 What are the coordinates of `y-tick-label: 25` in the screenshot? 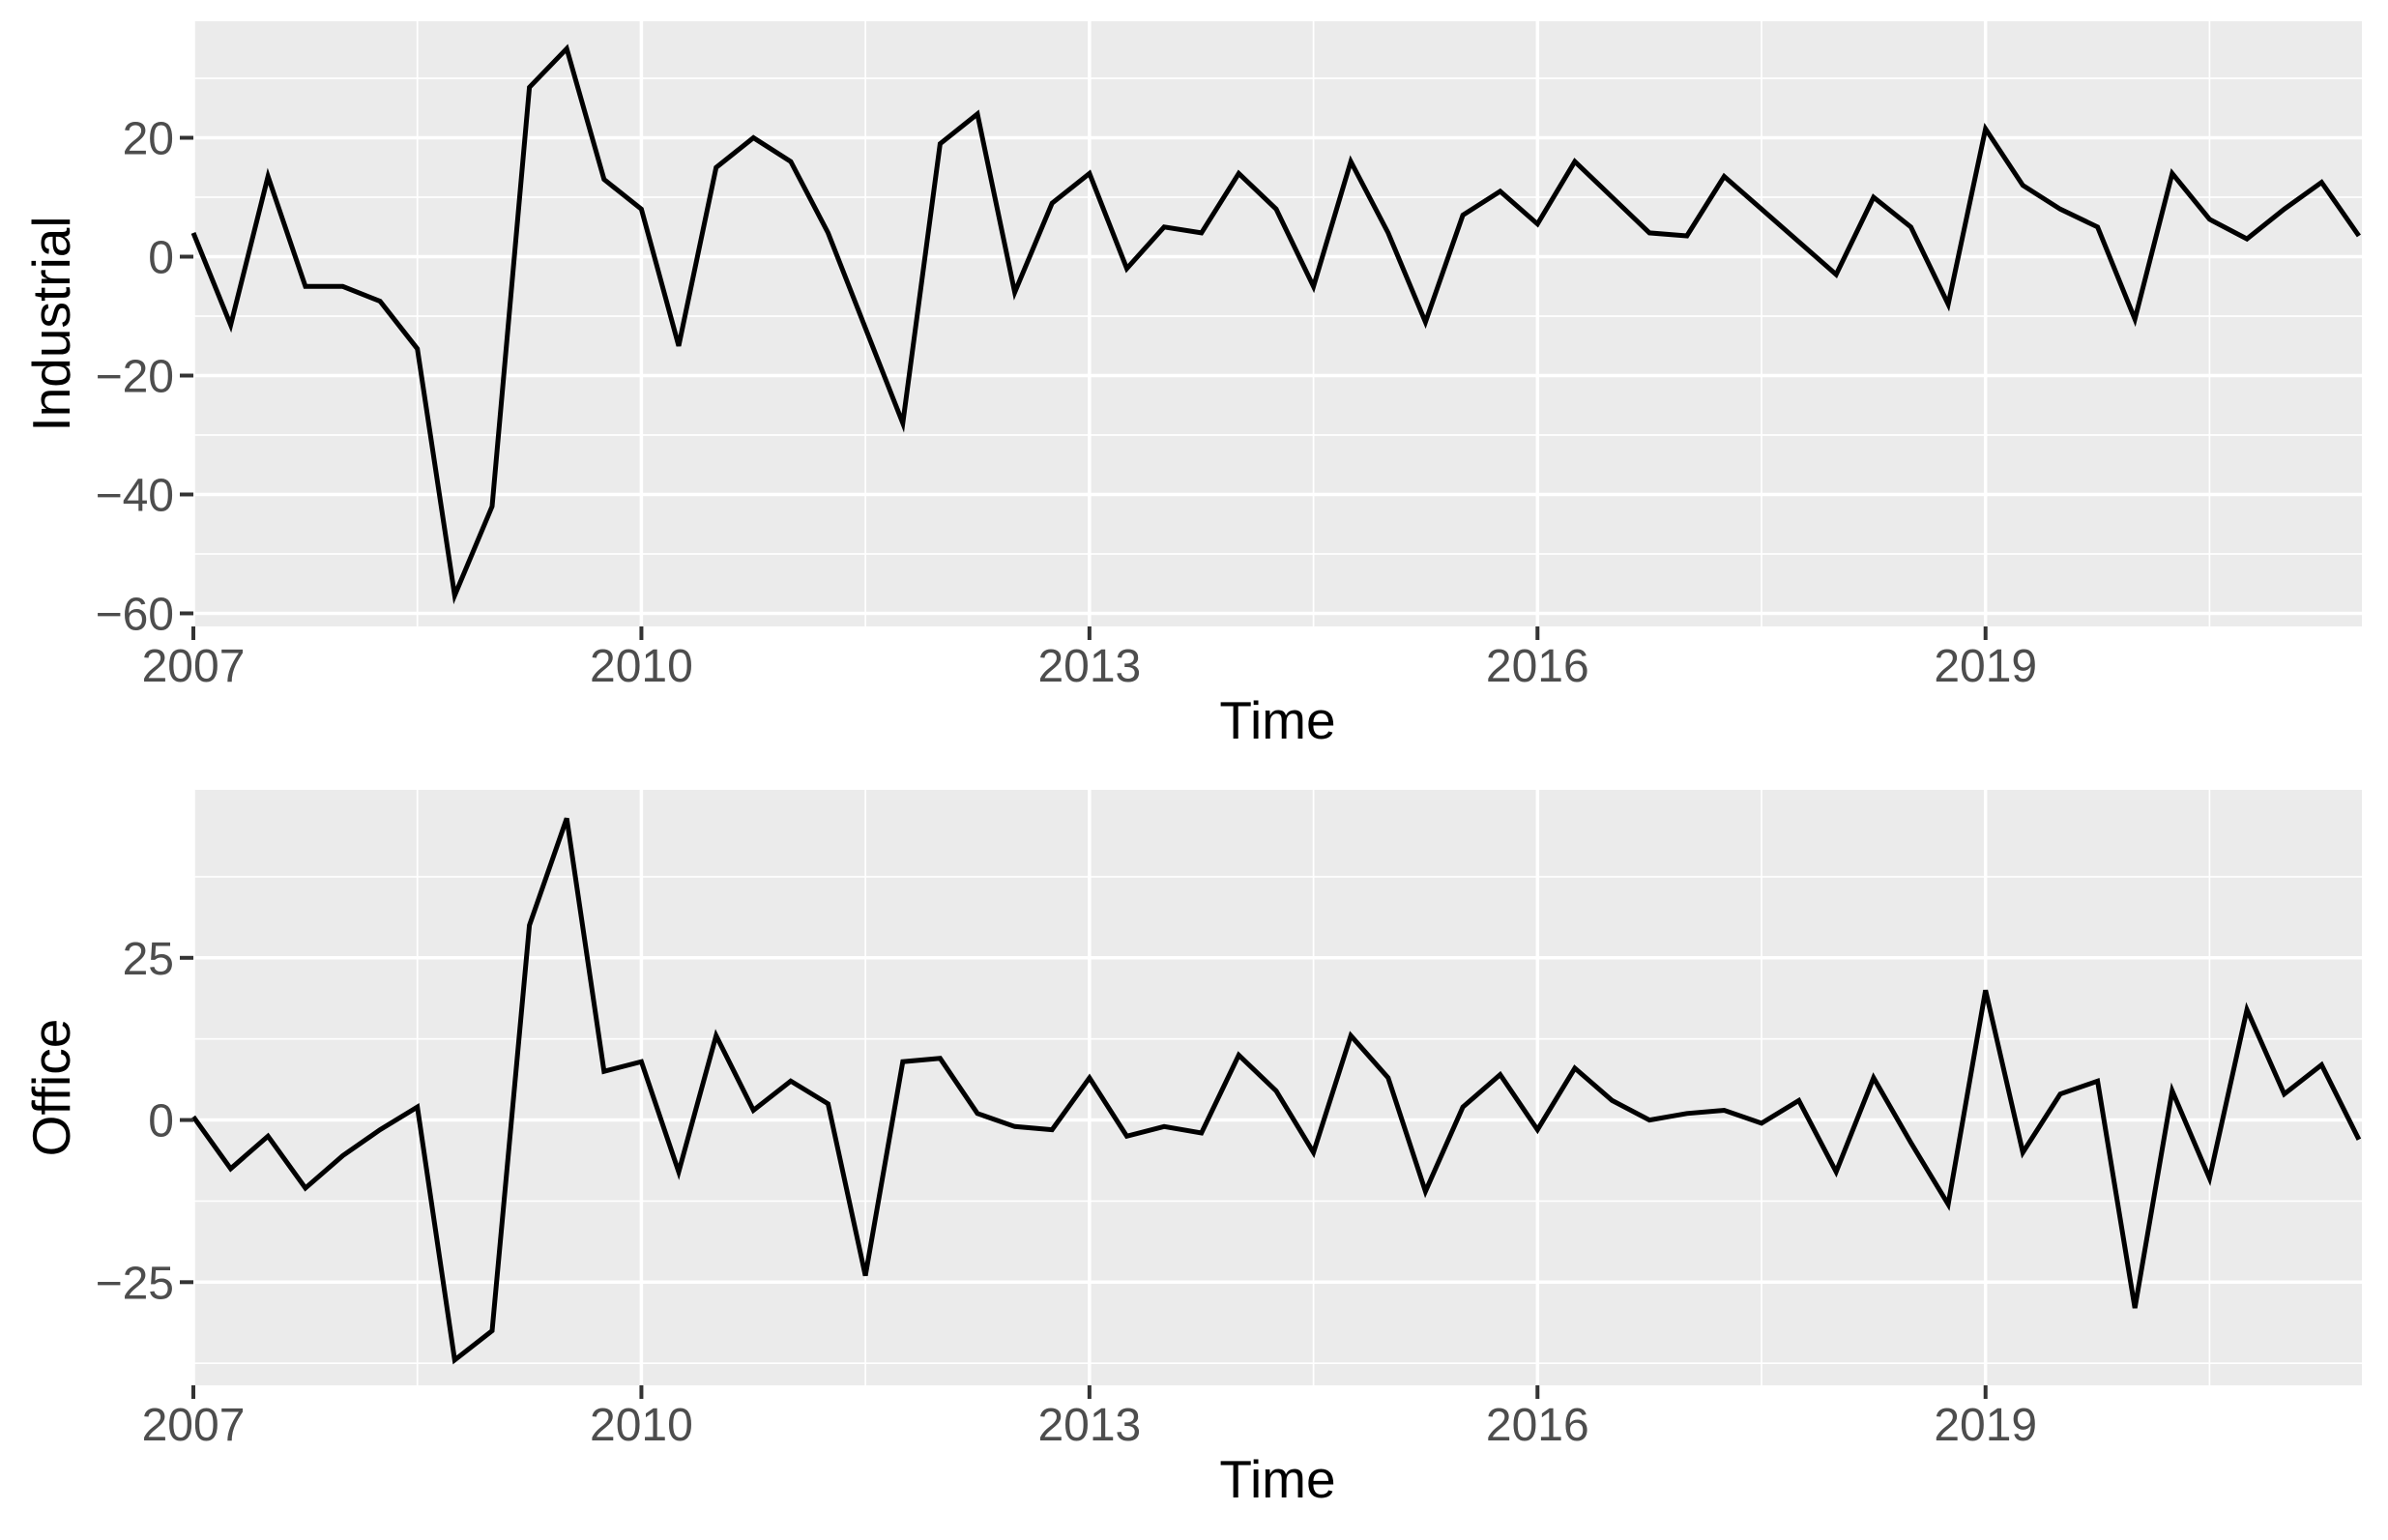 It's located at (148, 959).